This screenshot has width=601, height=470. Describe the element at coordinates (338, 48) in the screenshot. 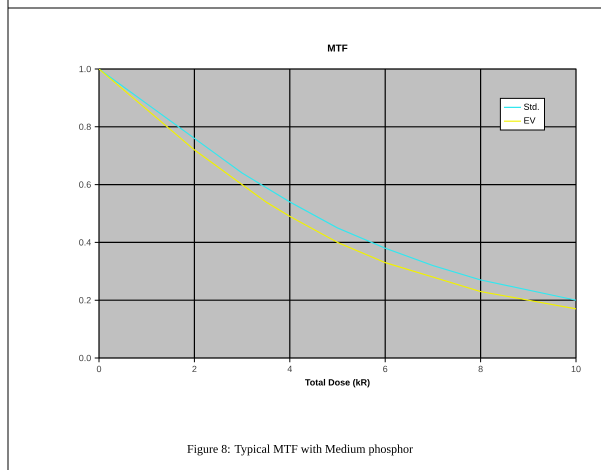

I see `chart-title: MTF` at that location.